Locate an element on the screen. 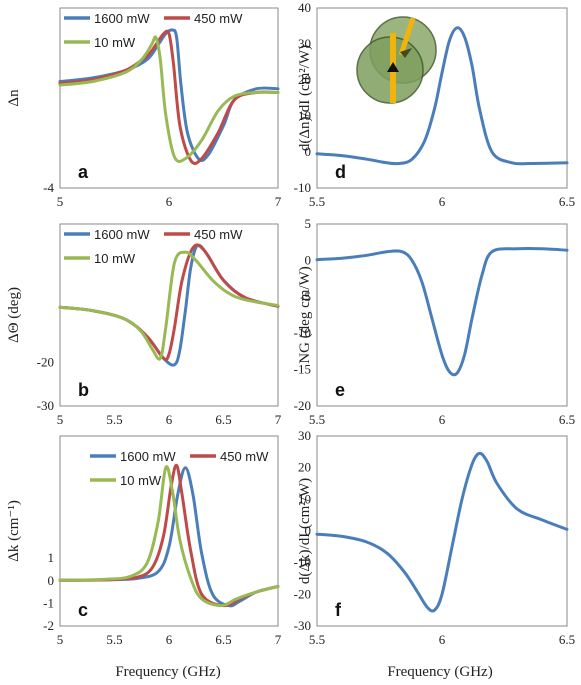 The image size is (581, 685). plot-frame-a is located at coordinates (169, 98).